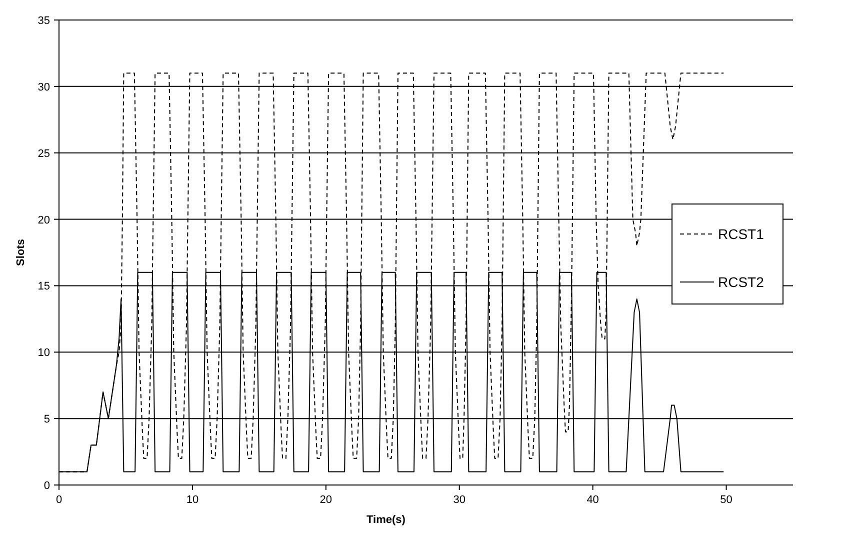 The width and height of the screenshot is (849, 548). What do you see at coordinates (386, 520) in the screenshot?
I see `x-axis-title: Time(s)` at bounding box center [386, 520].